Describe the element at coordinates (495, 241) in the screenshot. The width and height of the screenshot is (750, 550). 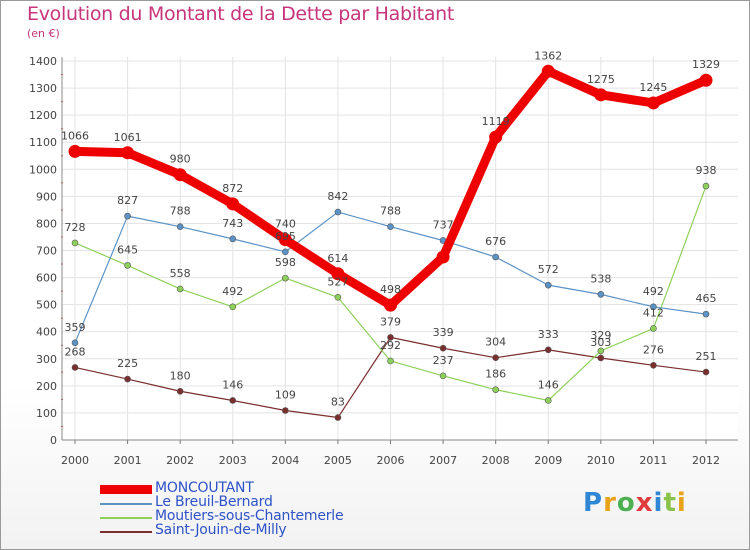
I see `data-label: 676` at that location.